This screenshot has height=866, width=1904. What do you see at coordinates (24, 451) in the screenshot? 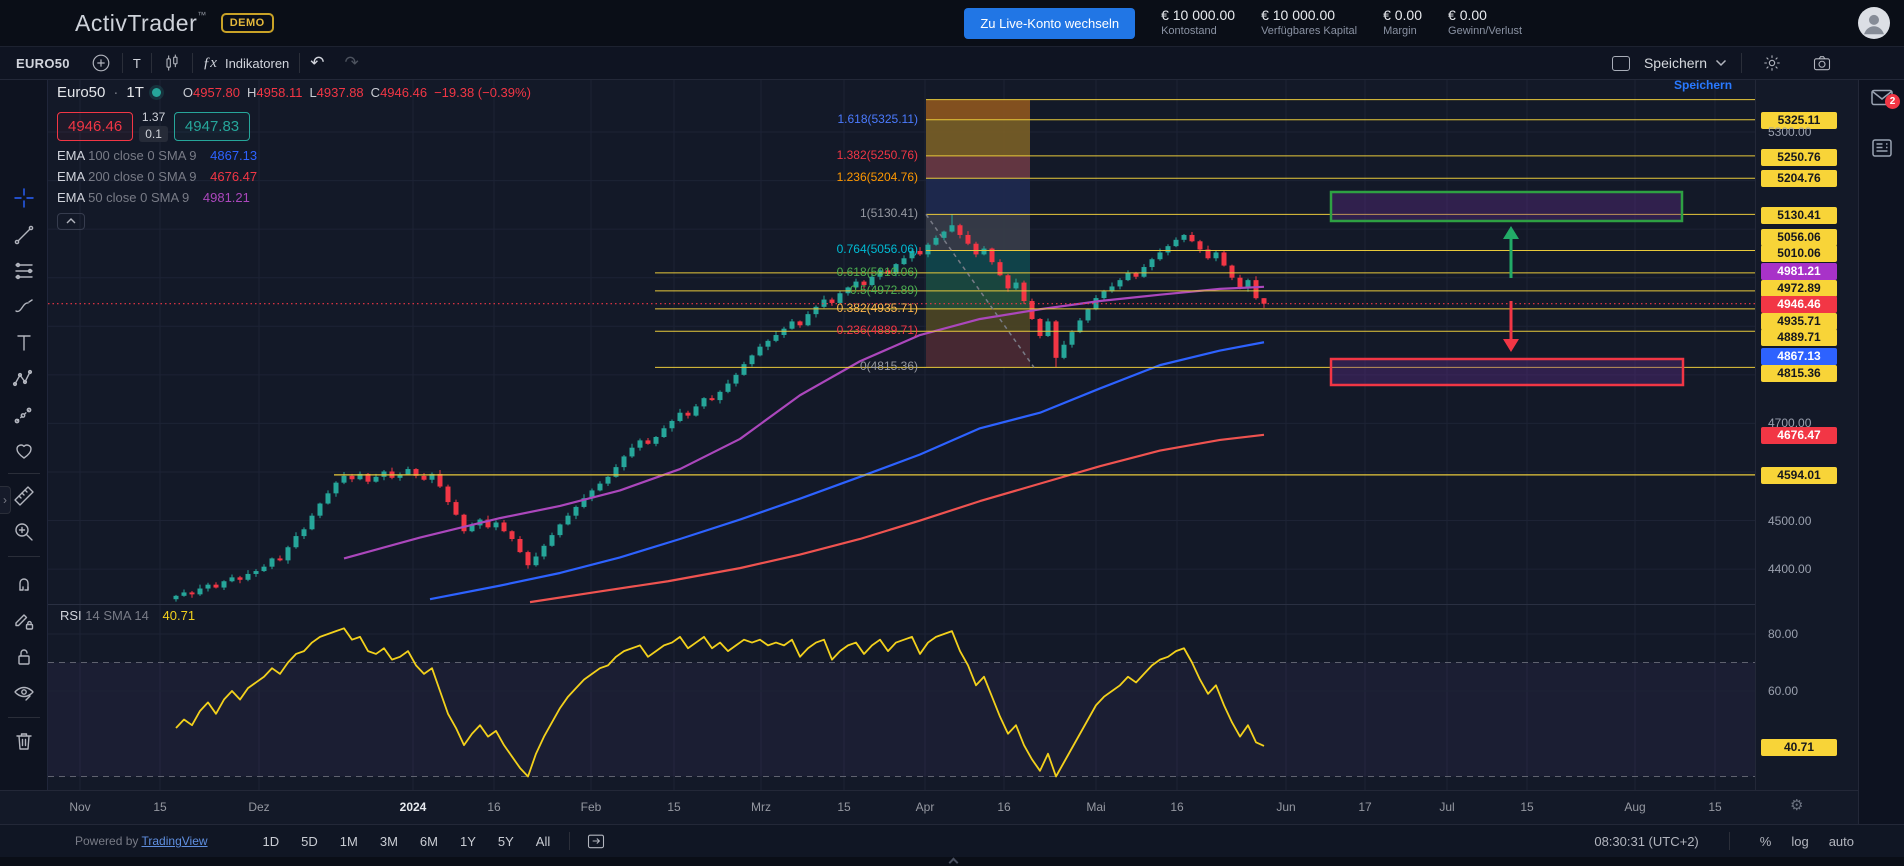
I see `emoji-heart-tool` at bounding box center [24, 451].